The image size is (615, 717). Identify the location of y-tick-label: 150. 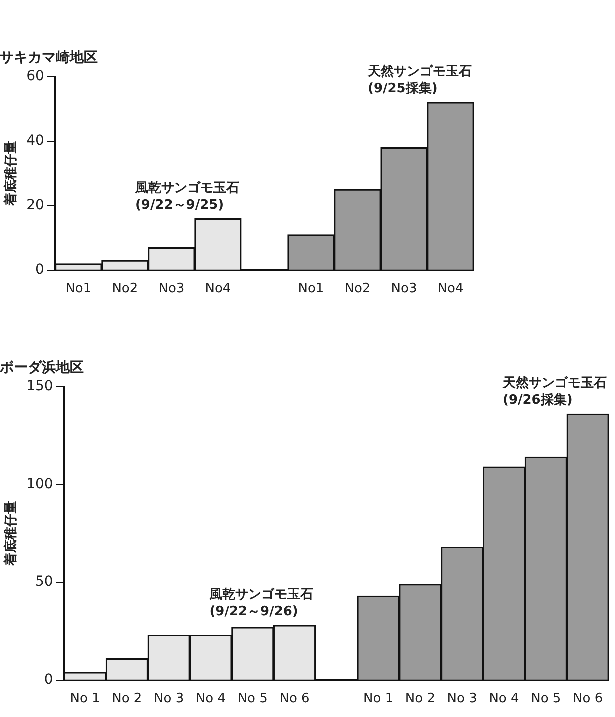
(40, 386).